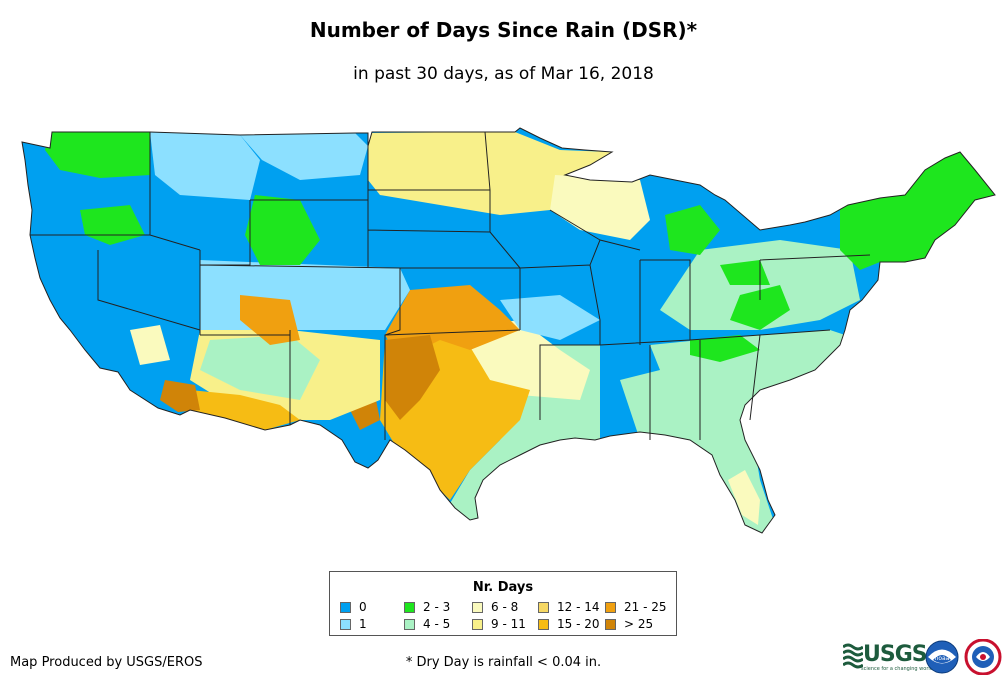 The image size is (1007, 691). I want to click on legend-item-4: 6 - 8, so click(495, 607).